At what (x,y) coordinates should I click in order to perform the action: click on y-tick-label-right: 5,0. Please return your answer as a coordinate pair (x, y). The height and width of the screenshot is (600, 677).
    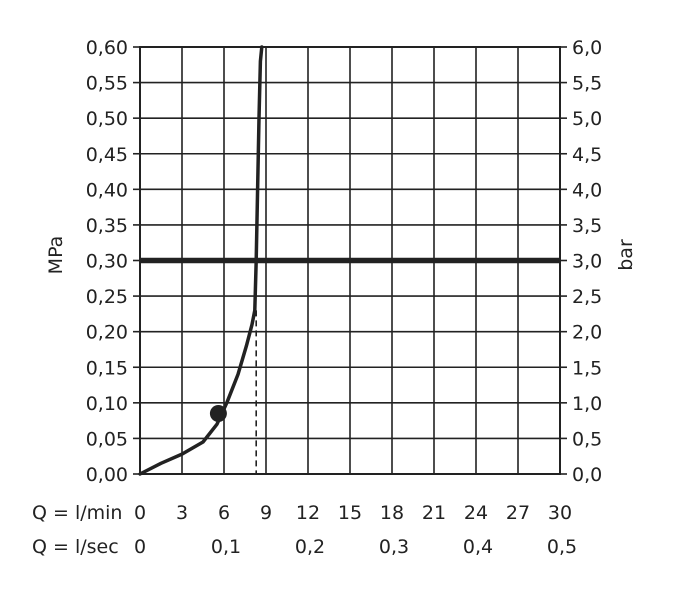
    Looking at the image, I should click on (587, 119).